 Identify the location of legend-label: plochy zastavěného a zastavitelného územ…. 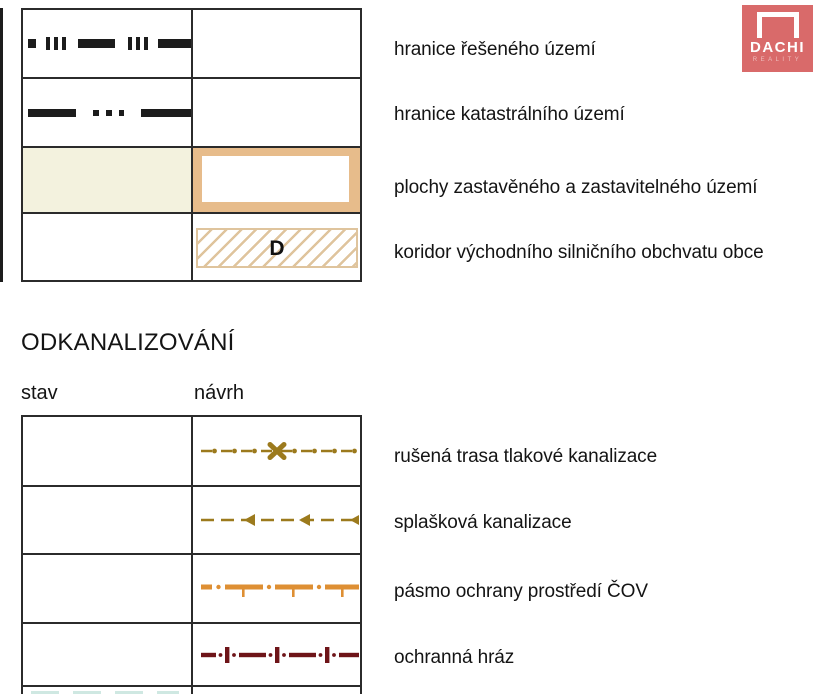
(576, 187).